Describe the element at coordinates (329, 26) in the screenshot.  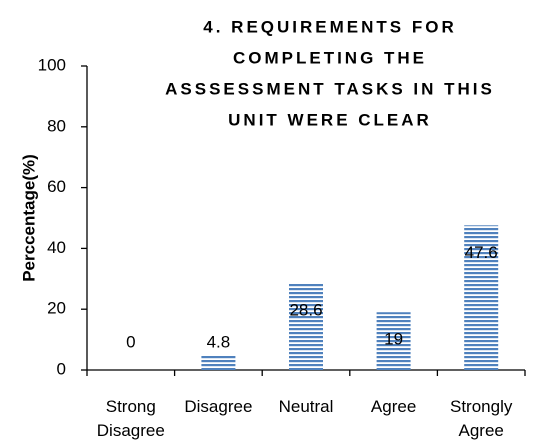
I see `chart-title: 4. REQUIREMENTS FOR` at that location.